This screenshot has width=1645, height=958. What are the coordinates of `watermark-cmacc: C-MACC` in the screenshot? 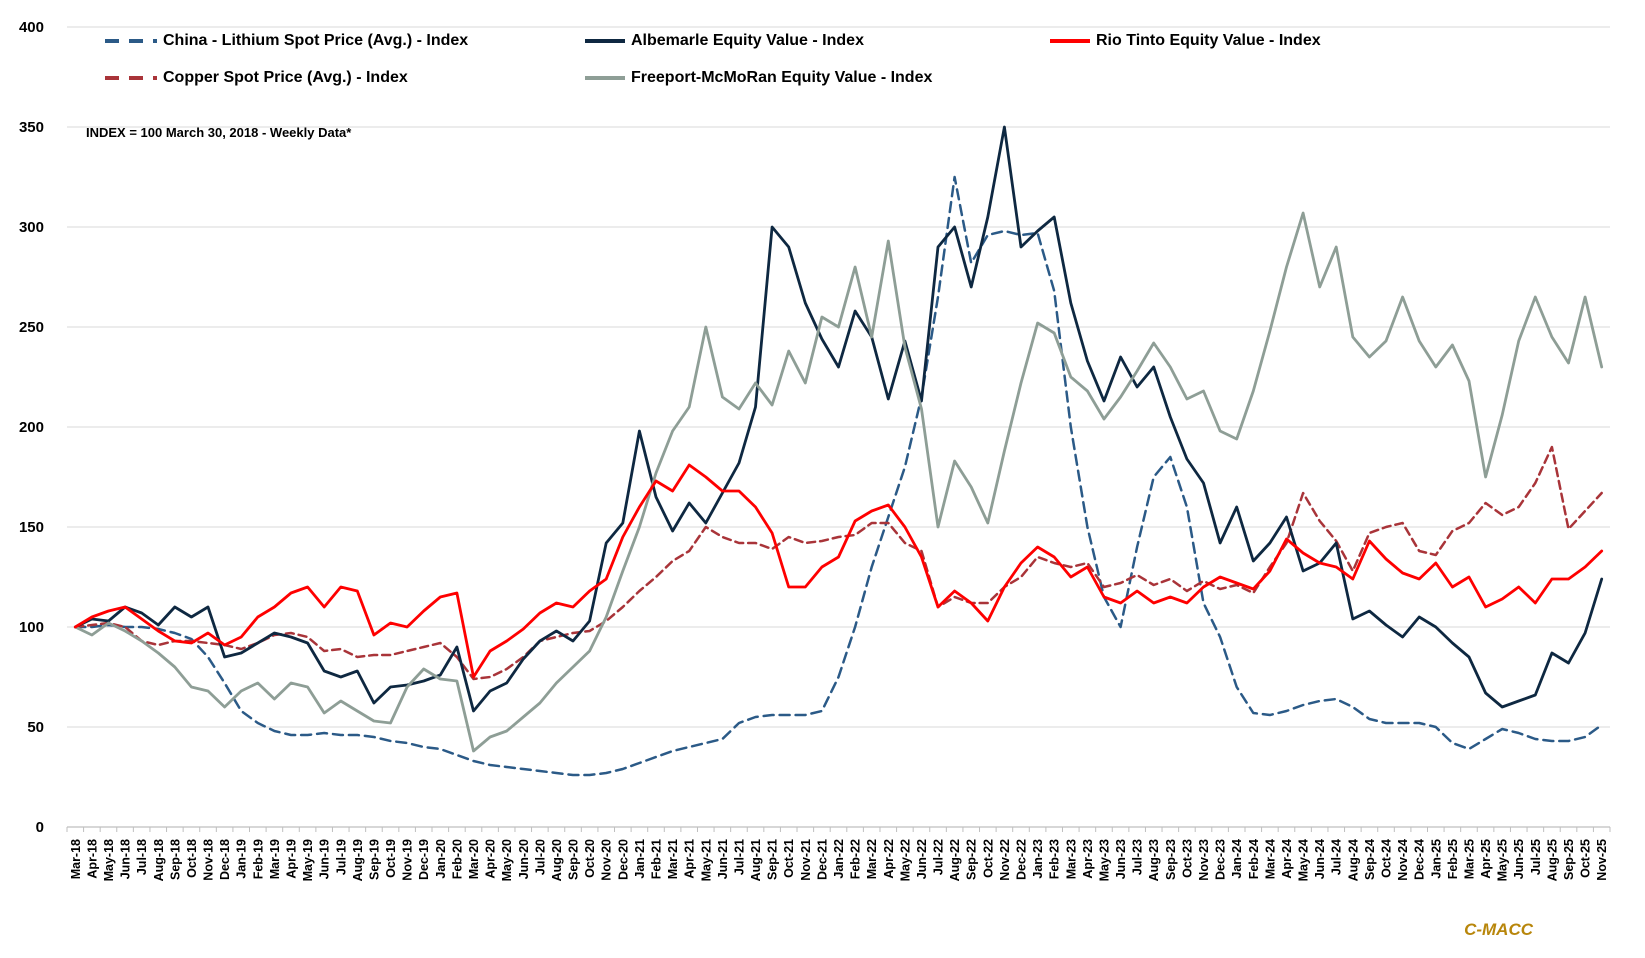 It's located at (1498, 929).